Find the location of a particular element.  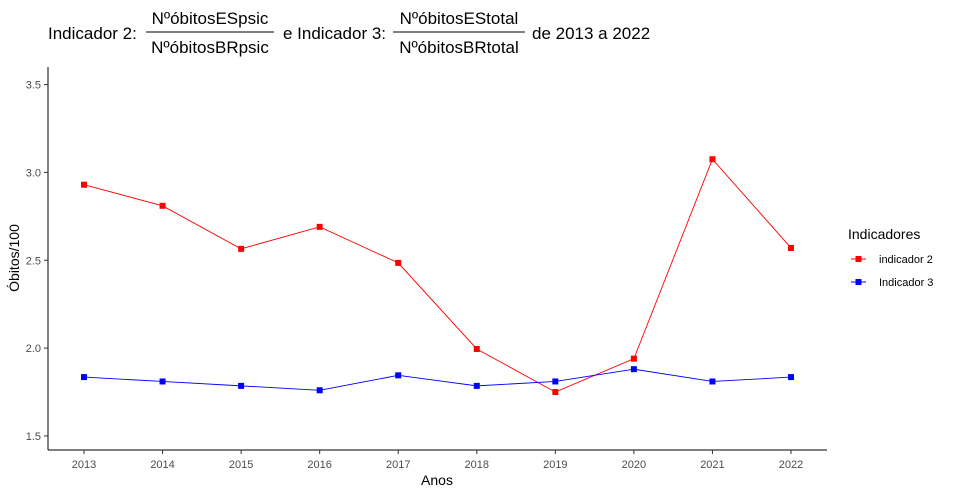

y-ticks: 1.5 2.0 2.5 3.0 3.5 is located at coordinates (37, 261).